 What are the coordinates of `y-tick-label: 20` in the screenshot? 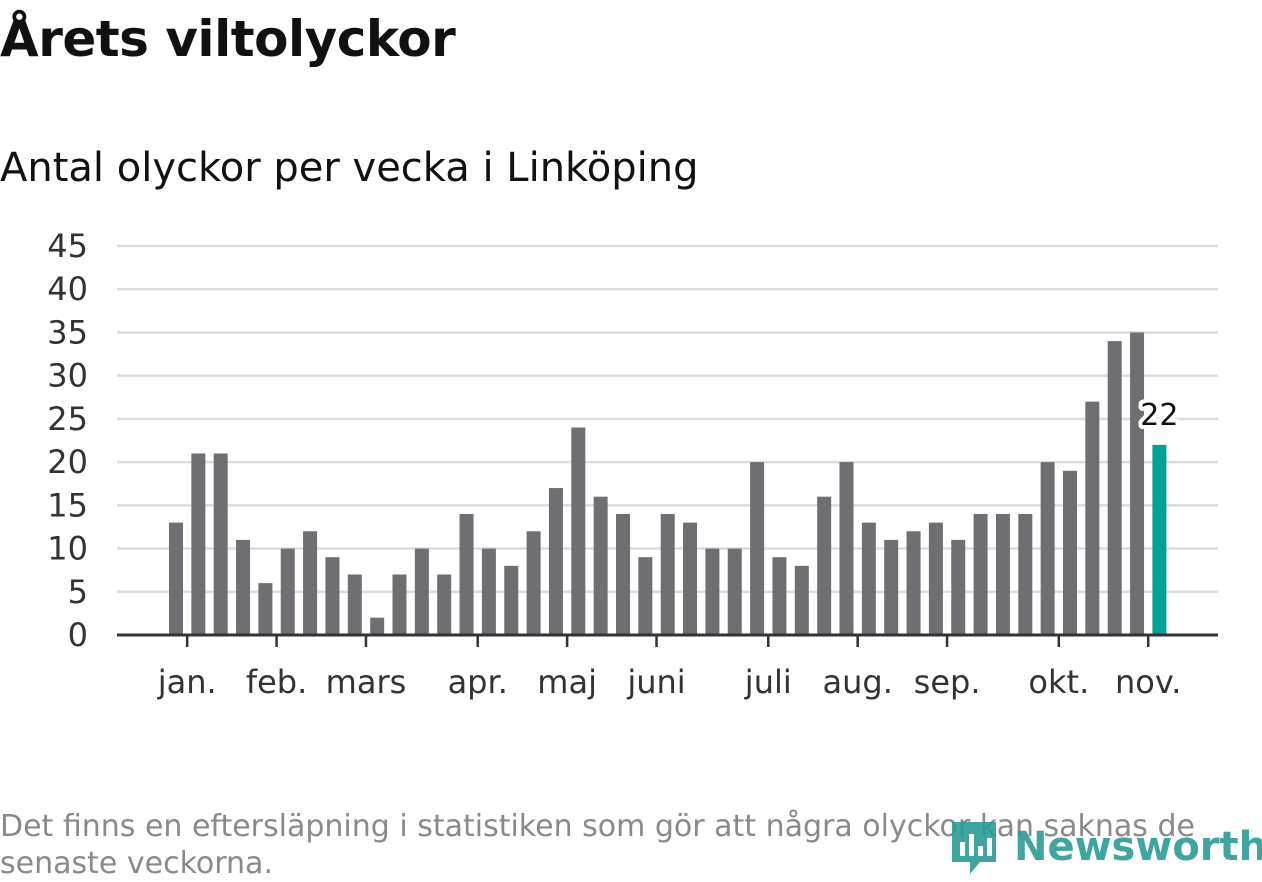 It's located at (67, 462).